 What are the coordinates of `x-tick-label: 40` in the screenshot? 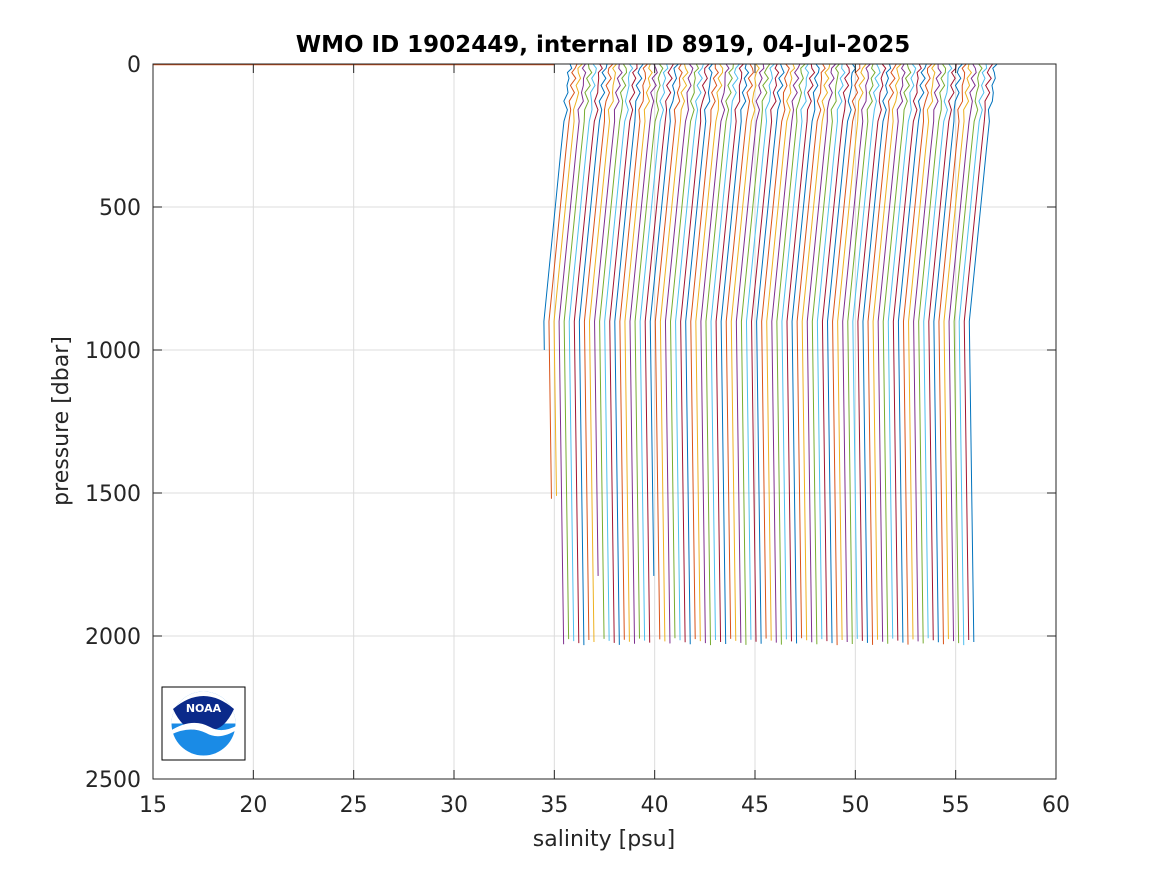 It's located at (655, 805).